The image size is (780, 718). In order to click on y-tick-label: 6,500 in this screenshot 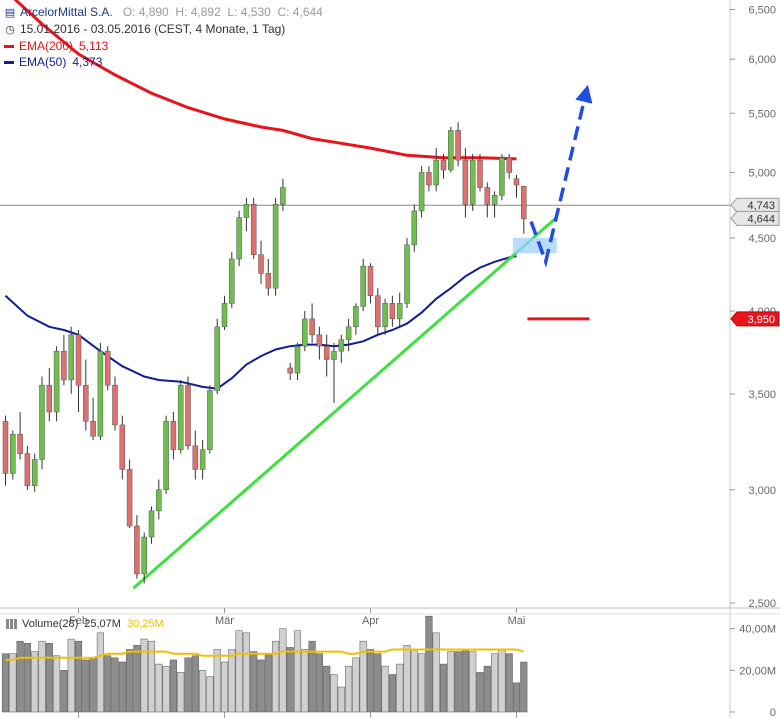, I will do `click(762, 10)`.